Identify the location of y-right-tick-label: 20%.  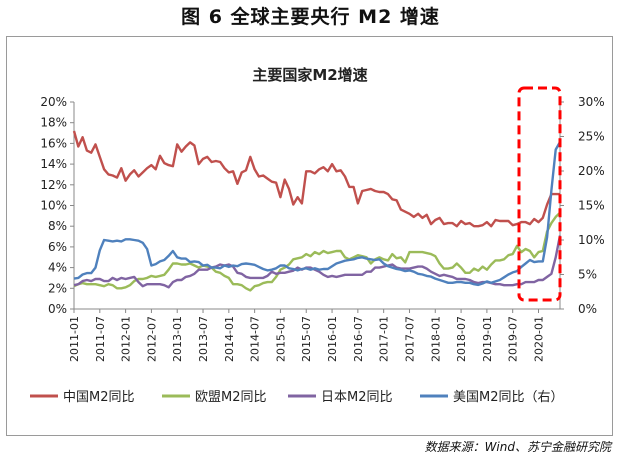
(591, 171).